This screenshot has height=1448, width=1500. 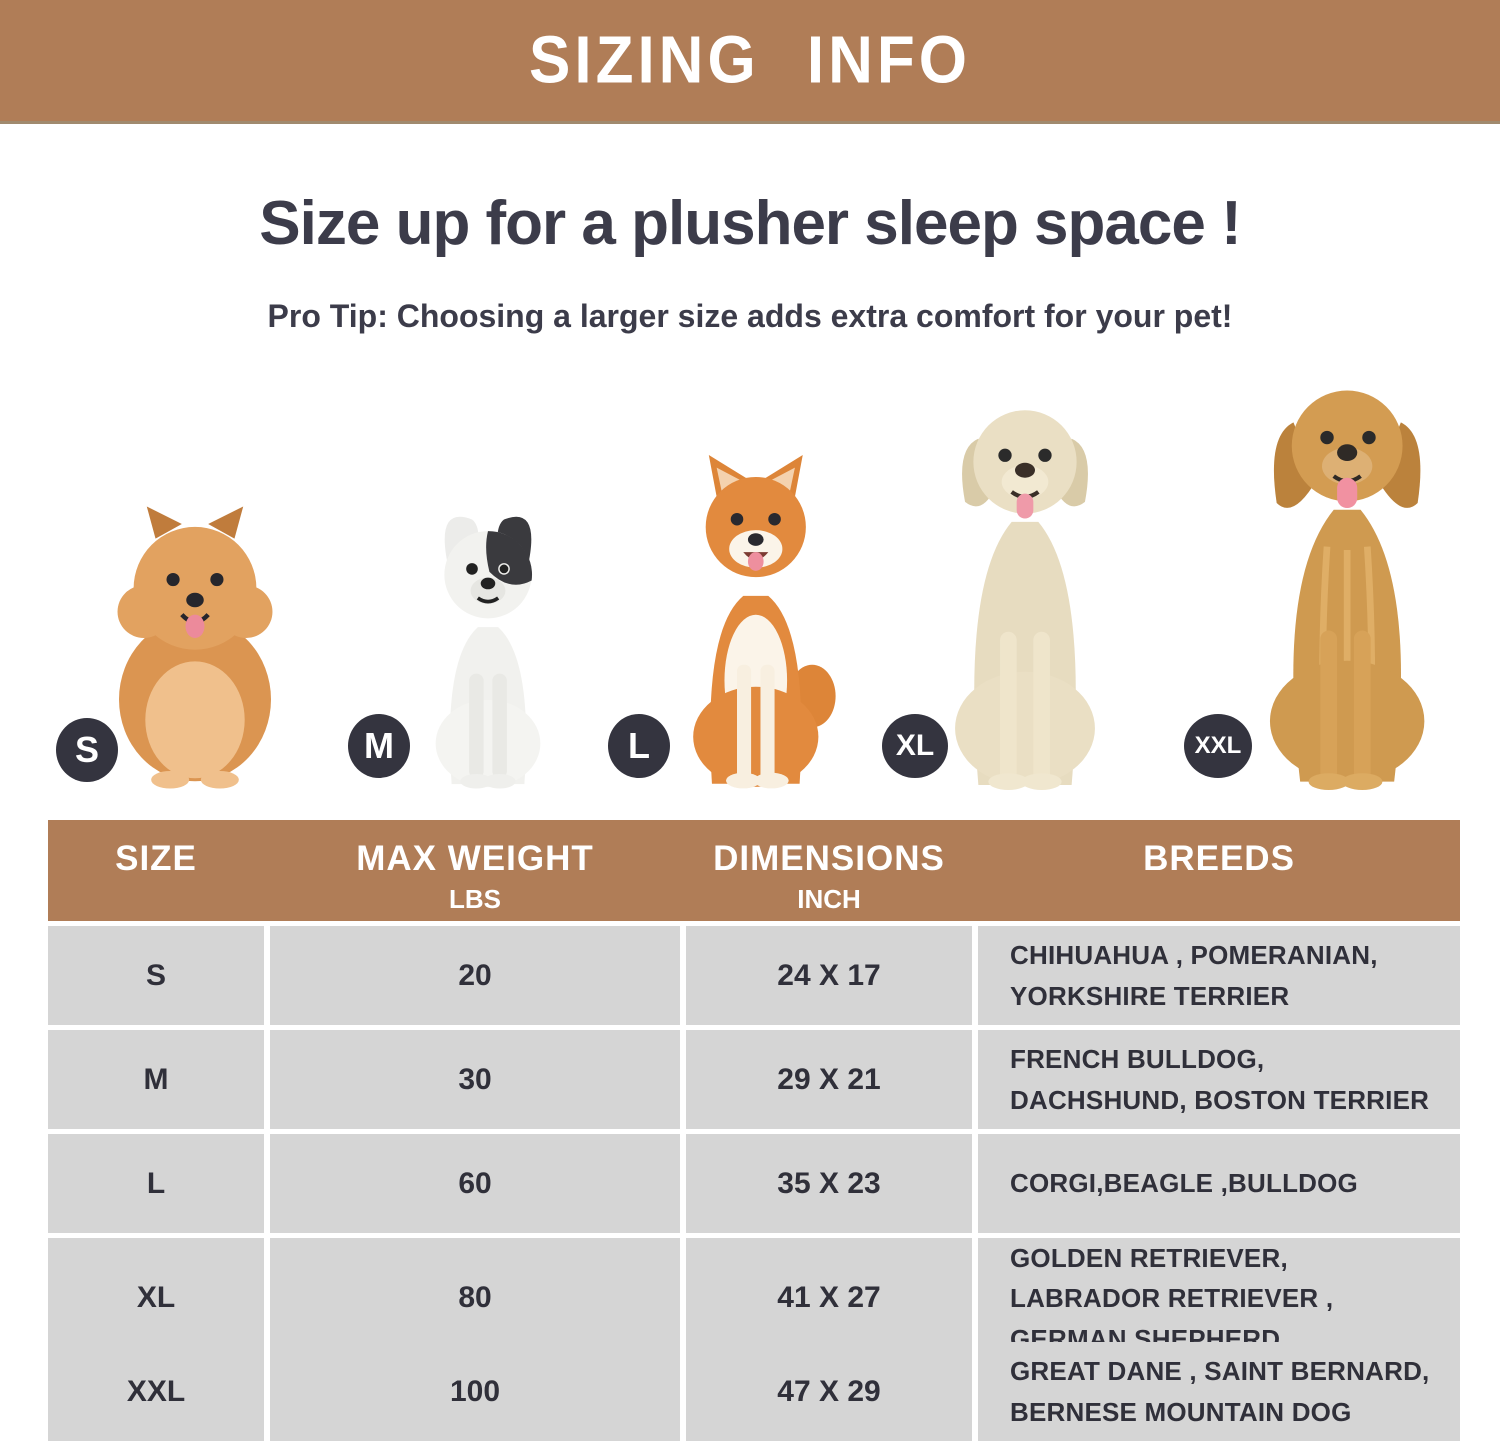 What do you see at coordinates (915, 746) in the screenshot?
I see `size-badge-xl: XL` at bounding box center [915, 746].